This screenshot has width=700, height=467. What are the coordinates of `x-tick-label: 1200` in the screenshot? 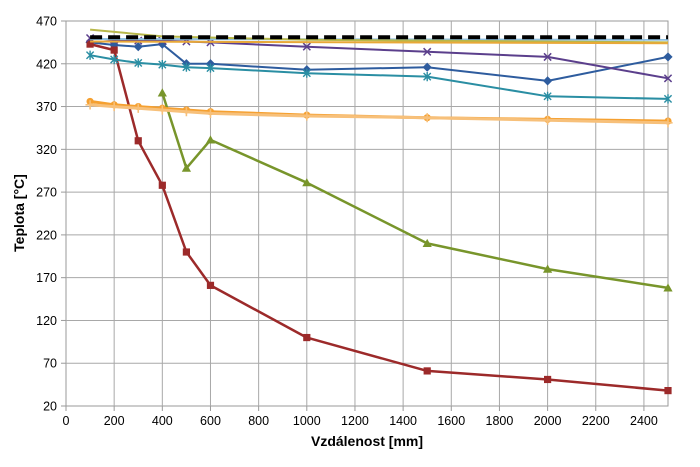 It's located at (355, 421).